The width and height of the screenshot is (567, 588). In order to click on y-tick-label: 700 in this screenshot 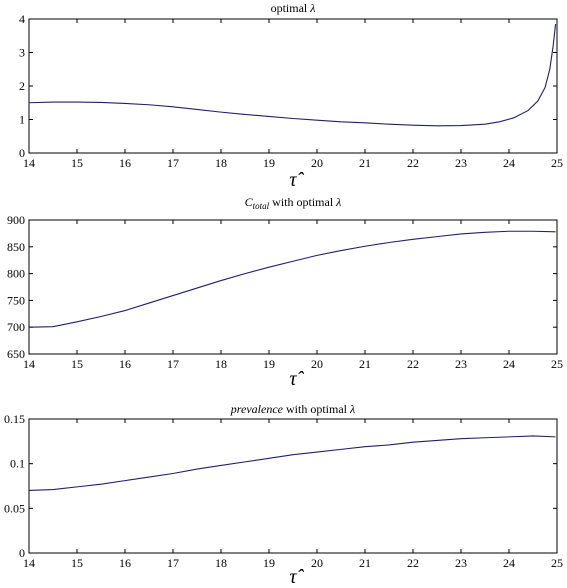, I will do `click(16, 327)`.